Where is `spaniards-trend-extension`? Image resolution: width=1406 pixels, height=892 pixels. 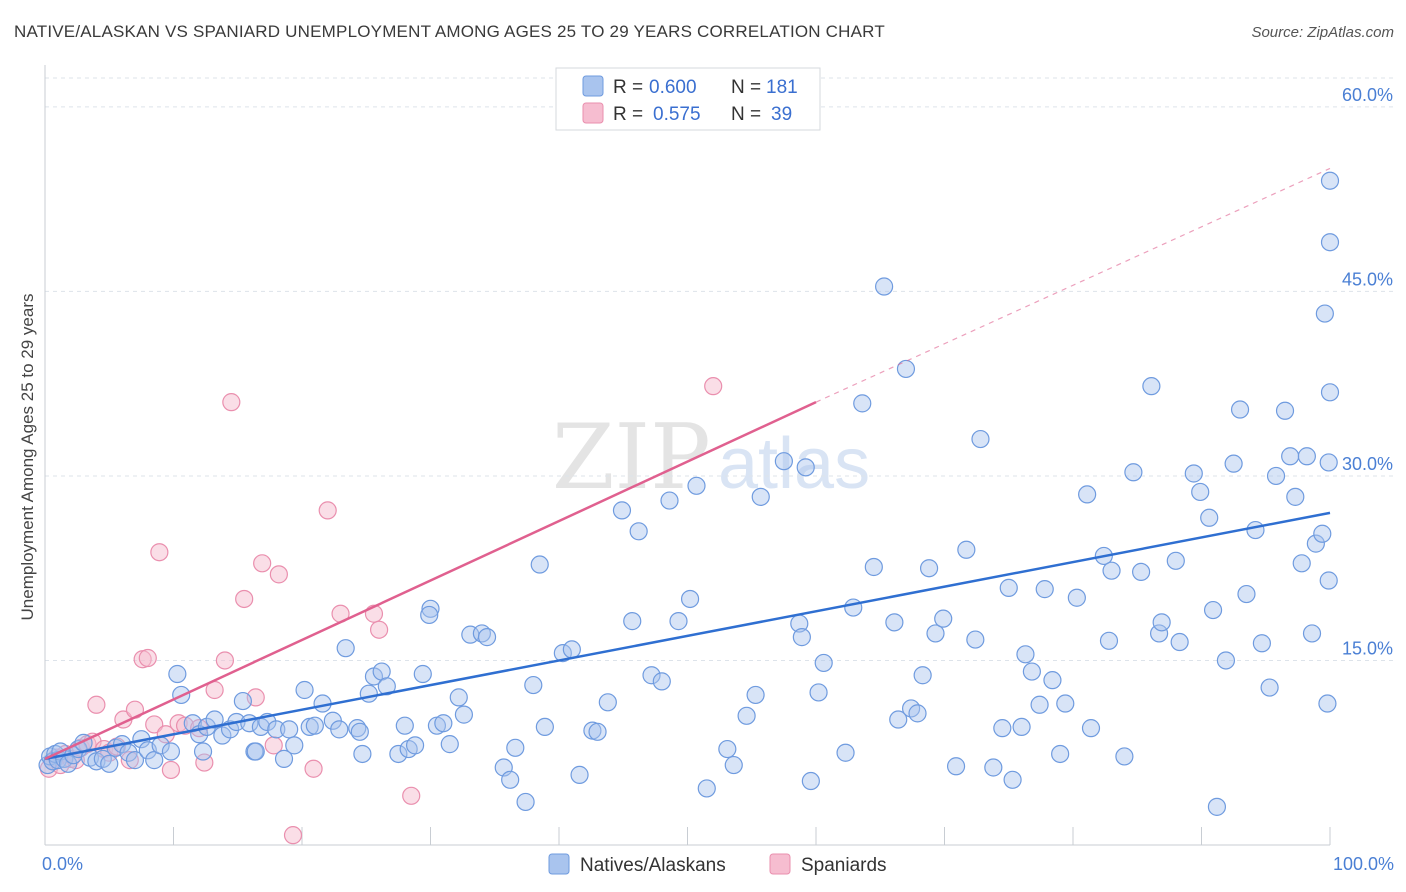 spaniards-trend-extension is located at coordinates (1073, 285).